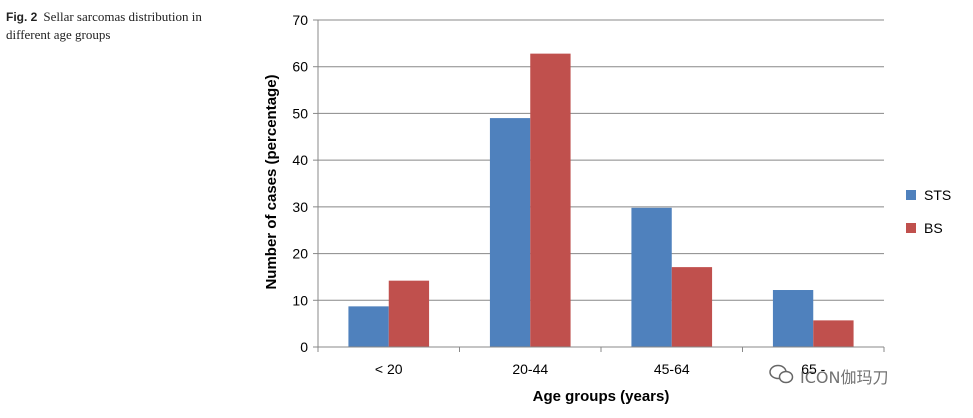 The image size is (973, 418). I want to click on y-tick-label: 10, so click(300, 300).